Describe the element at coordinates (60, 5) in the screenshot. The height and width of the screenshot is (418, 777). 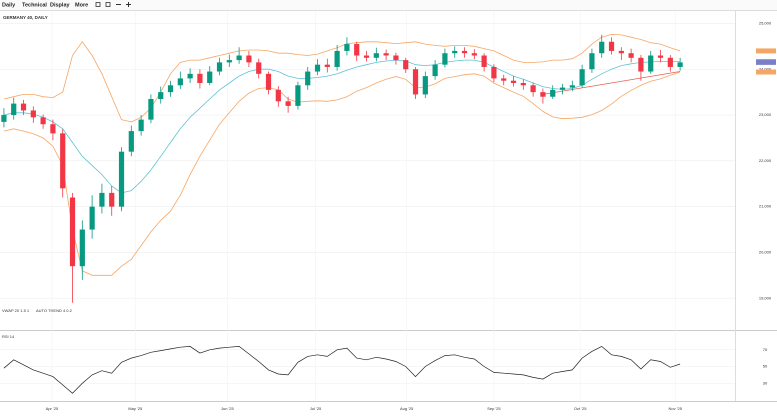
I see `menu-display: Display` at that location.